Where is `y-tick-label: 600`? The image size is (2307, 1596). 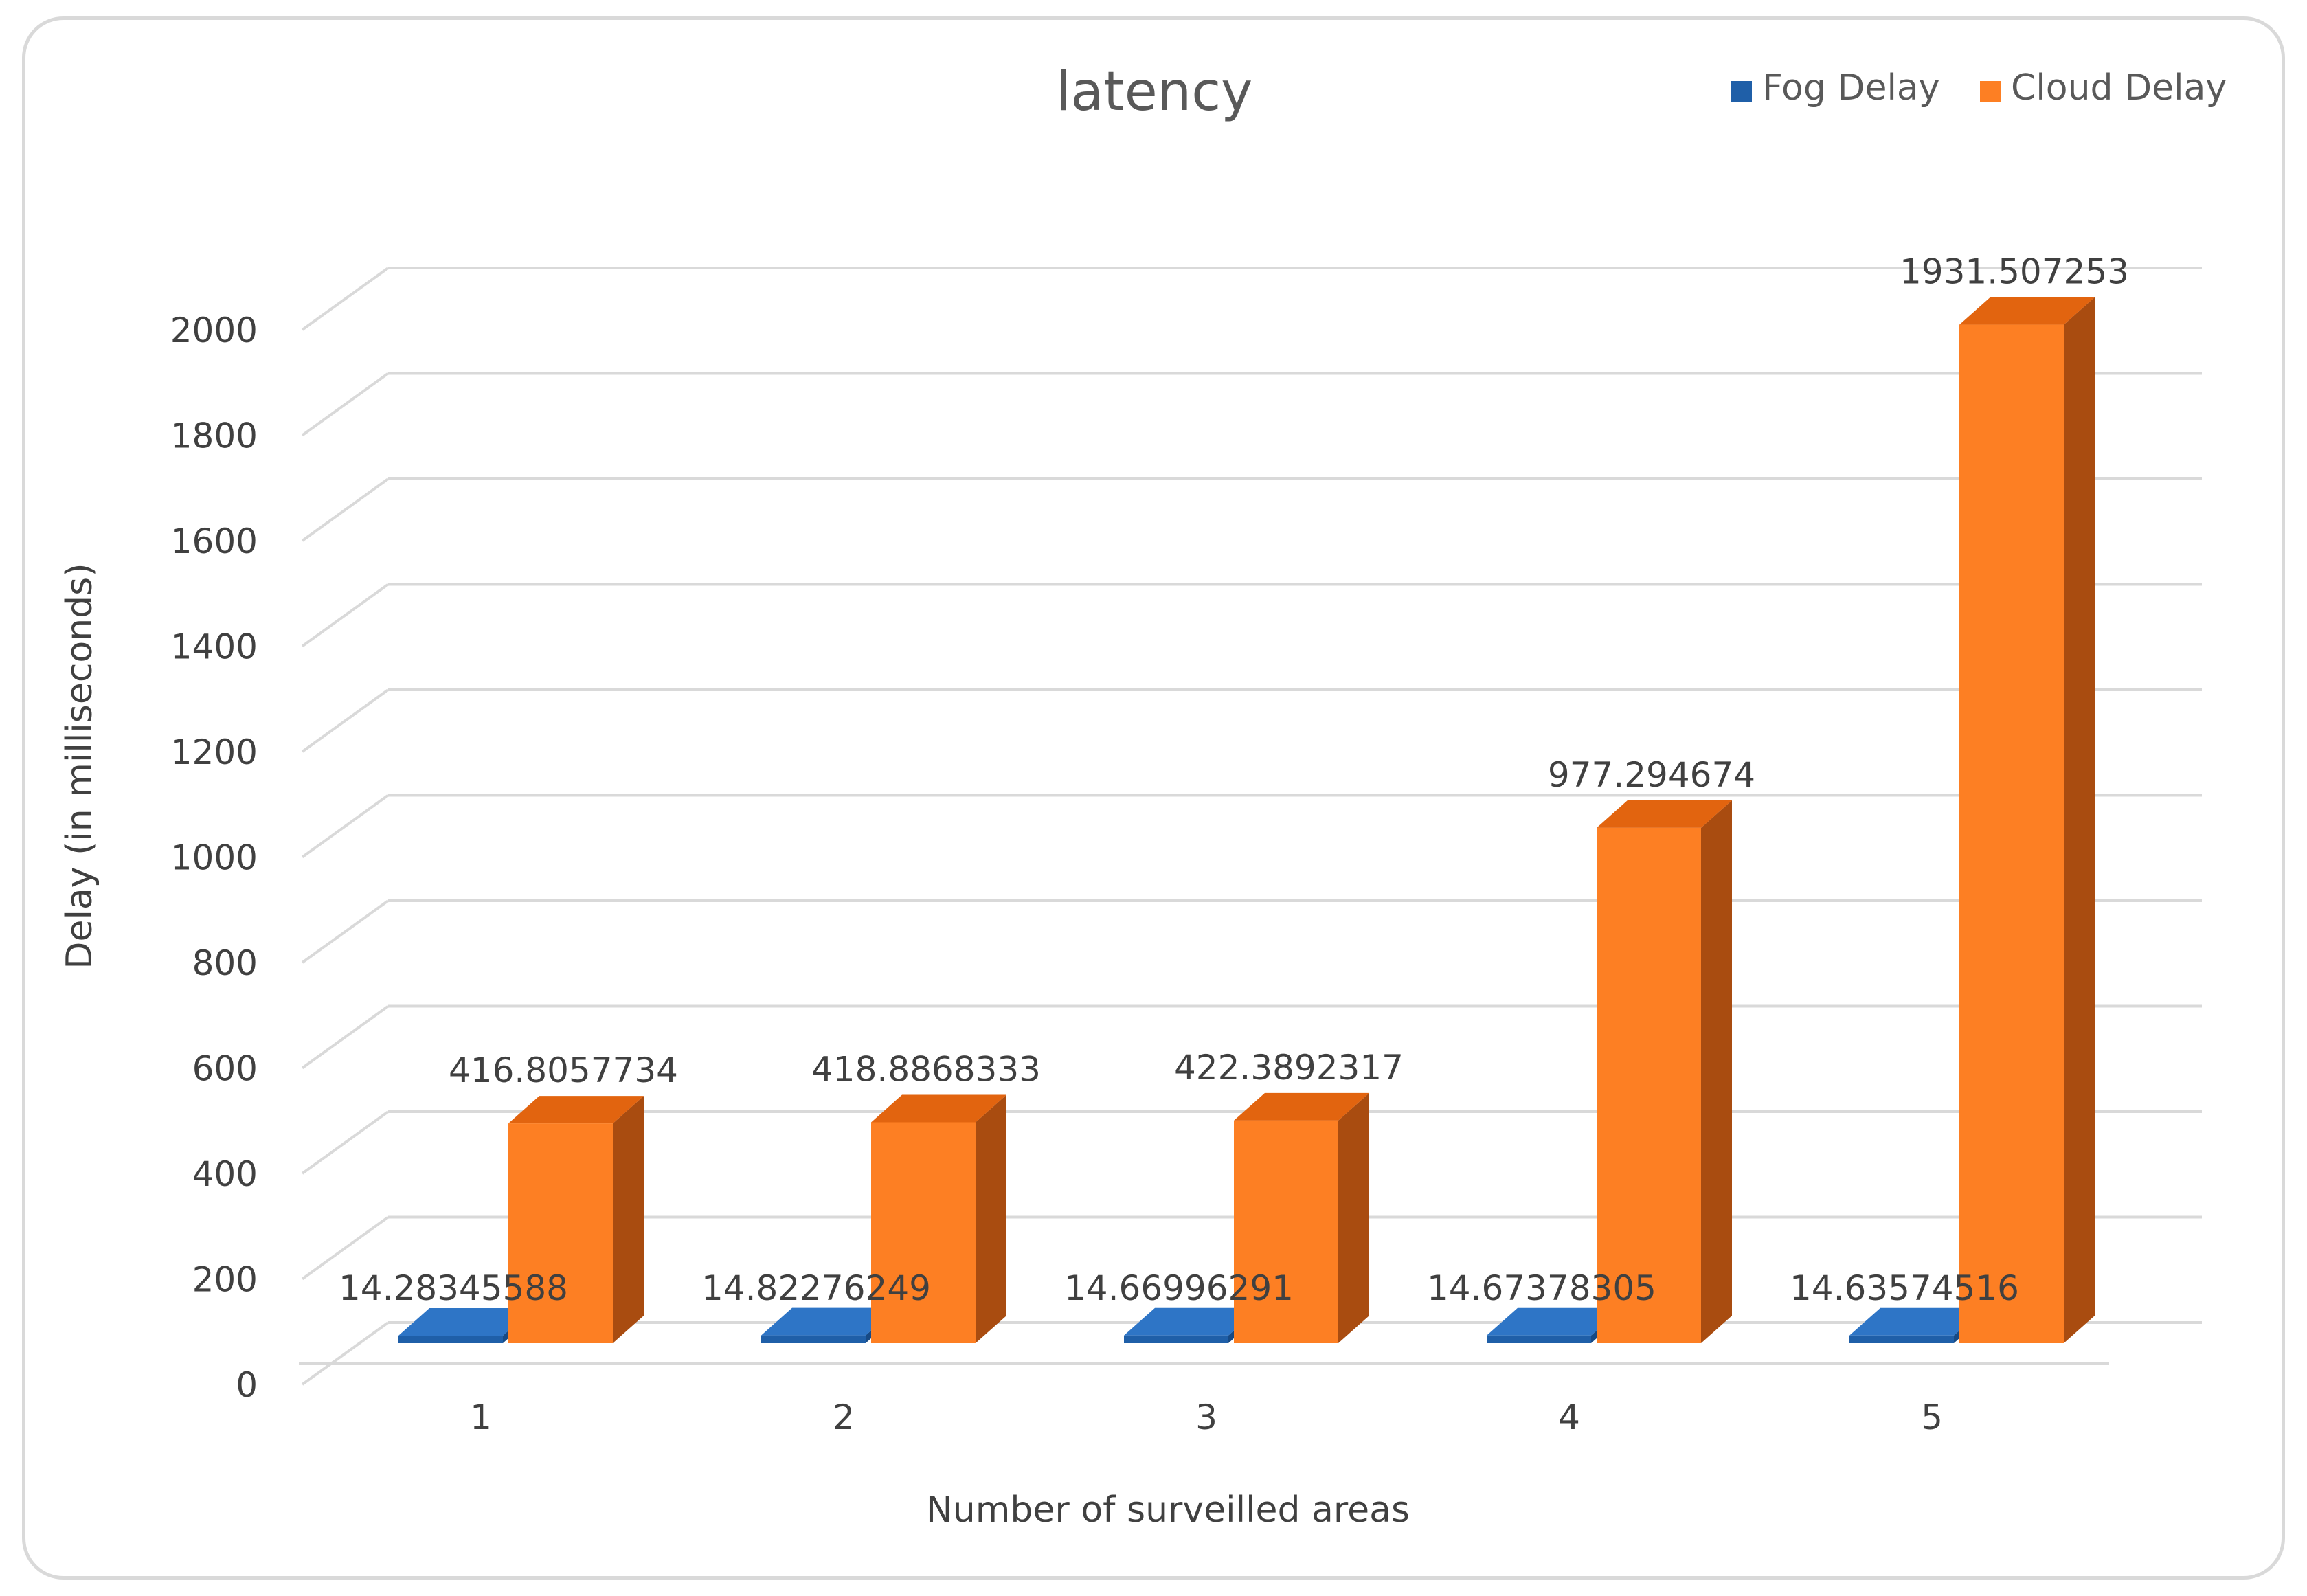
y-tick-label: 600 is located at coordinates (225, 1069).